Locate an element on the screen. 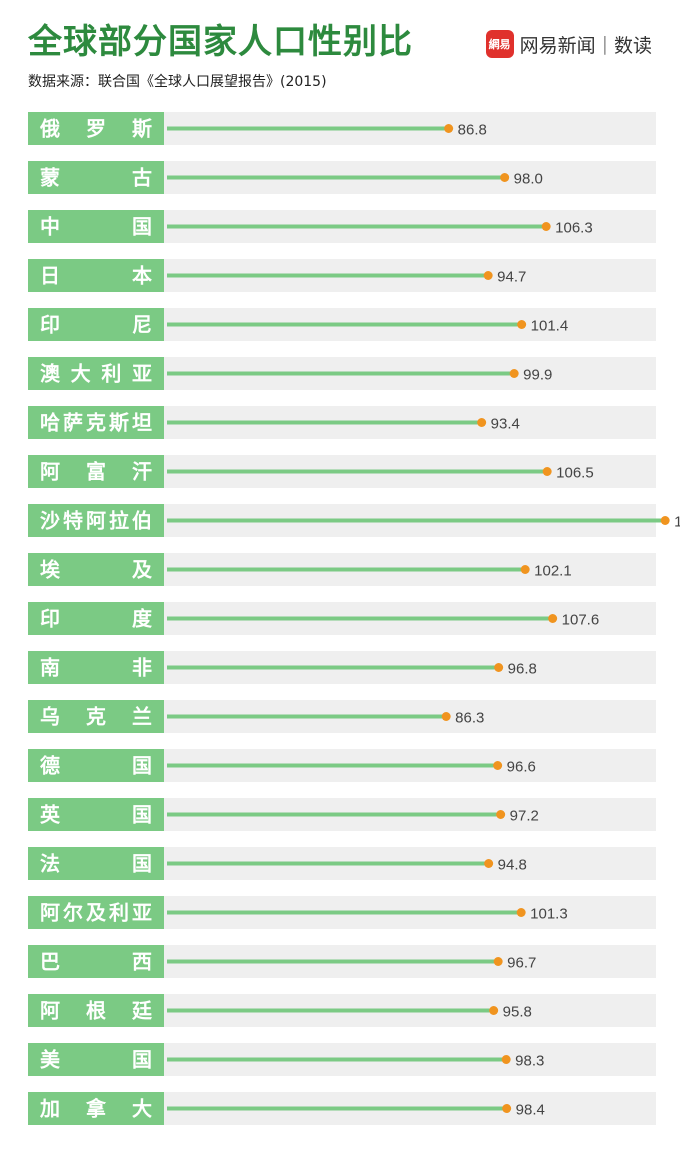  category-label: 阿根廷 is located at coordinates (96, 1011).